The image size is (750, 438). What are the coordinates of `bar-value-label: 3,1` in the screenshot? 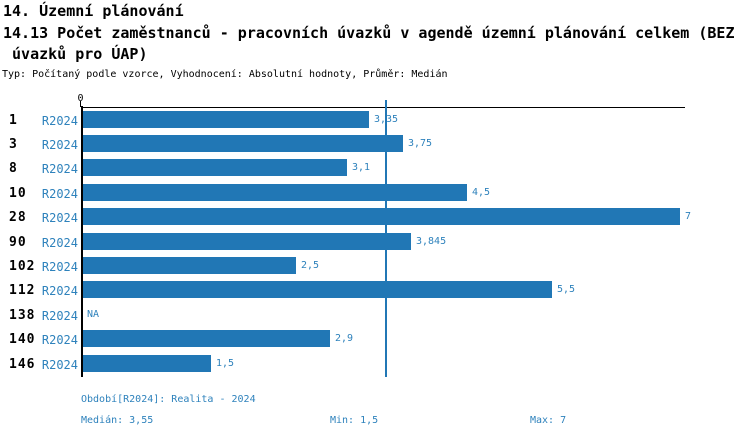 It's located at (361, 168).